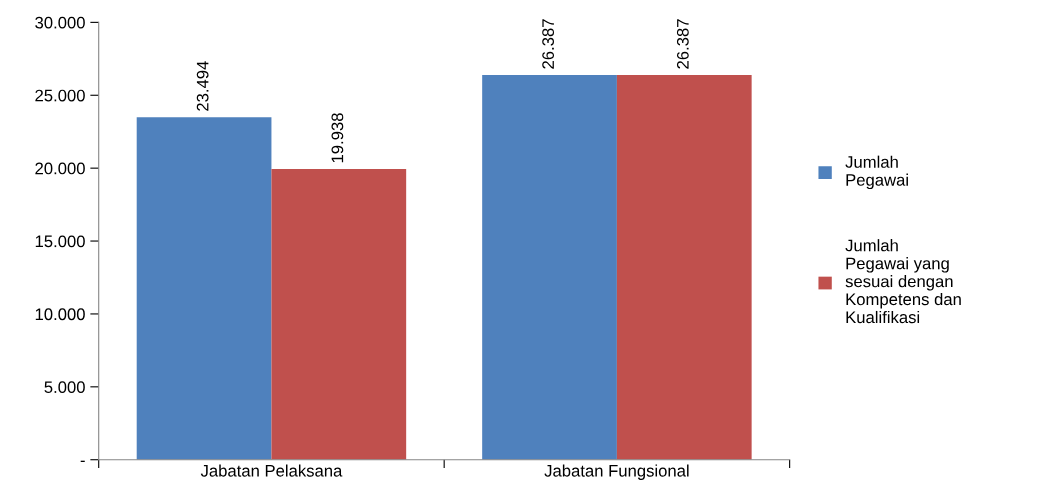 This screenshot has height=497, width=1039. What do you see at coordinates (876, 172) in the screenshot?
I see `legend-label: Jumlah Pegawai` at bounding box center [876, 172].